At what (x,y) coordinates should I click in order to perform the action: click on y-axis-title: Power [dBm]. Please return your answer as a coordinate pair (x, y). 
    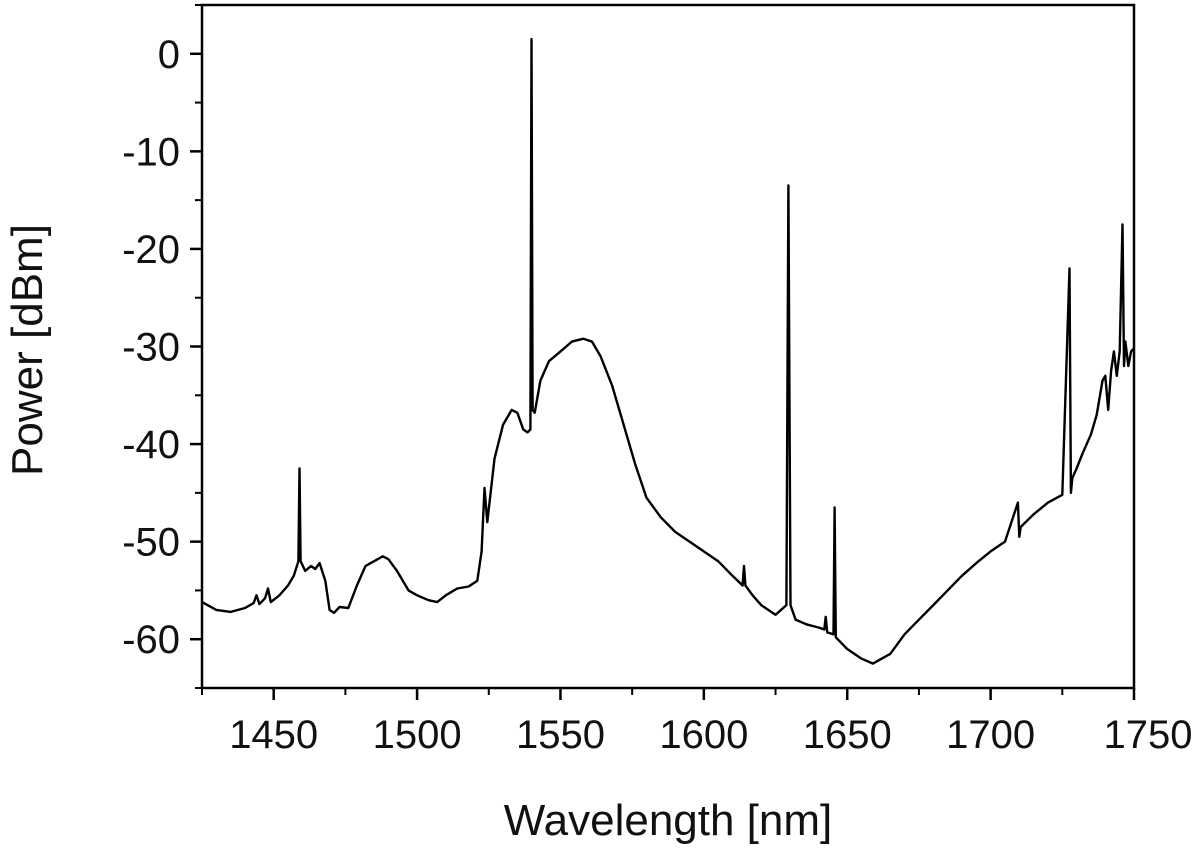
    Looking at the image, I should click on (27, 350).